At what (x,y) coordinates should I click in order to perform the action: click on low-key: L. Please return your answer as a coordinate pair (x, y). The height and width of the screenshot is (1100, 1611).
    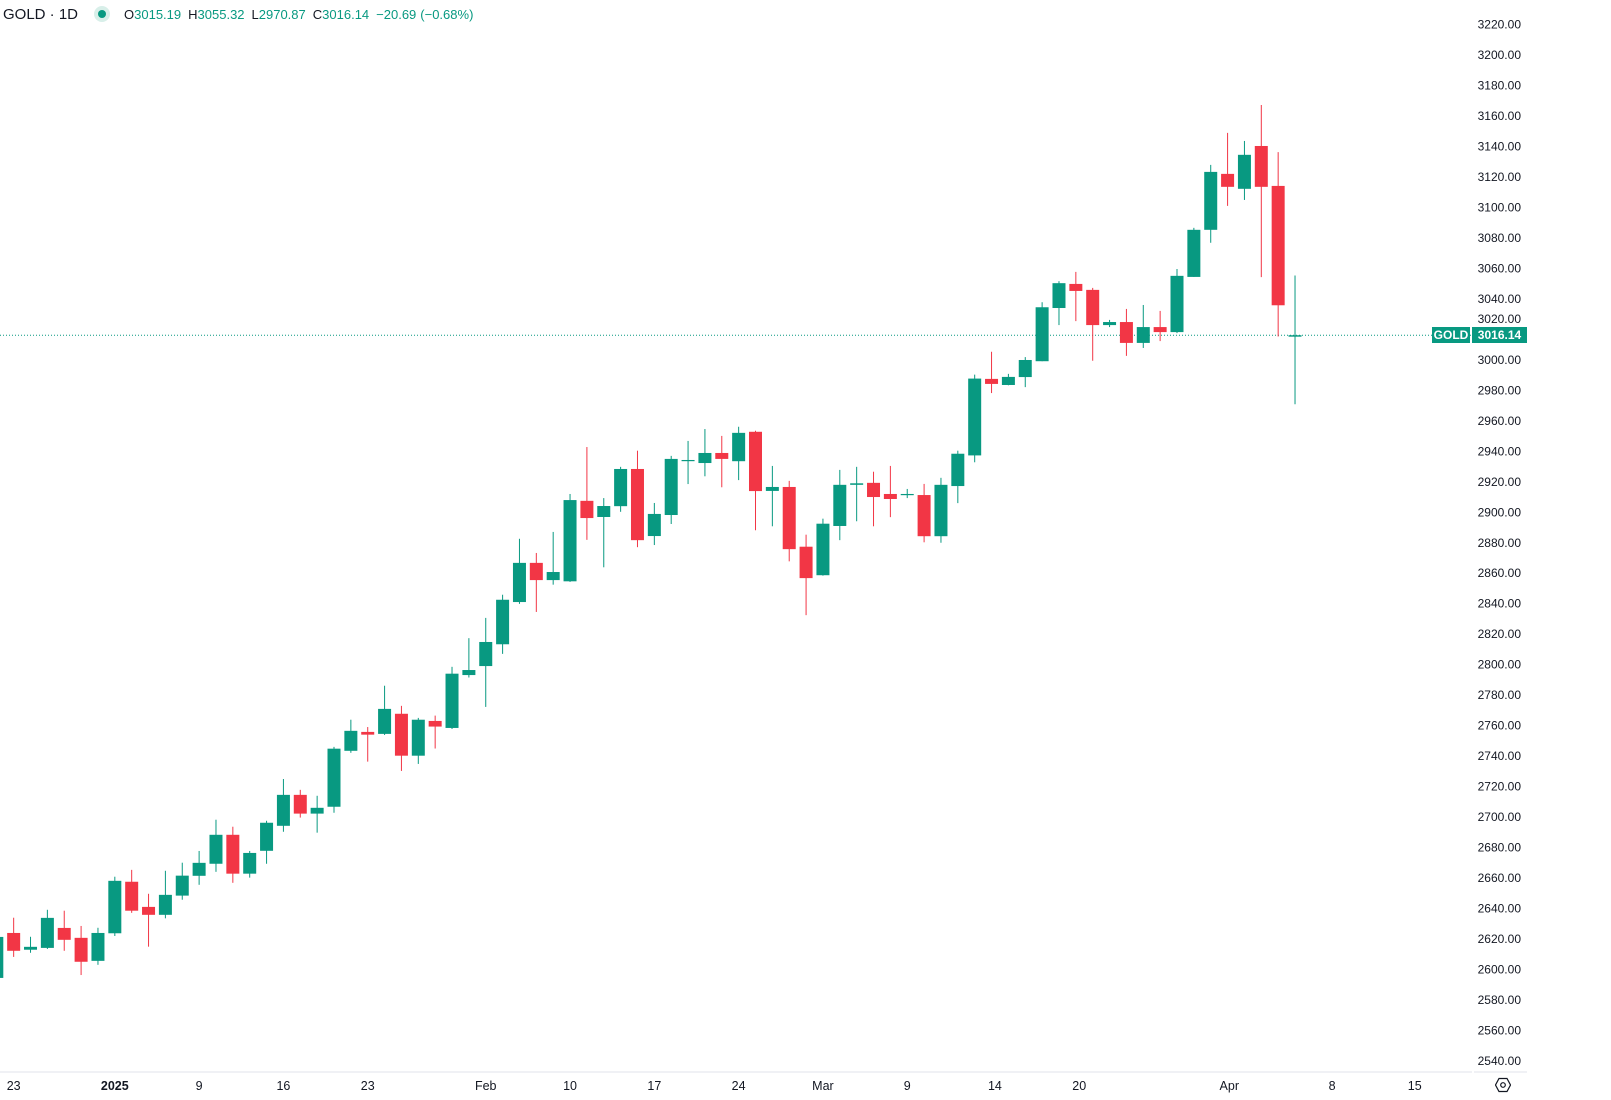
    Looking at the image, I should click on (255, 14).